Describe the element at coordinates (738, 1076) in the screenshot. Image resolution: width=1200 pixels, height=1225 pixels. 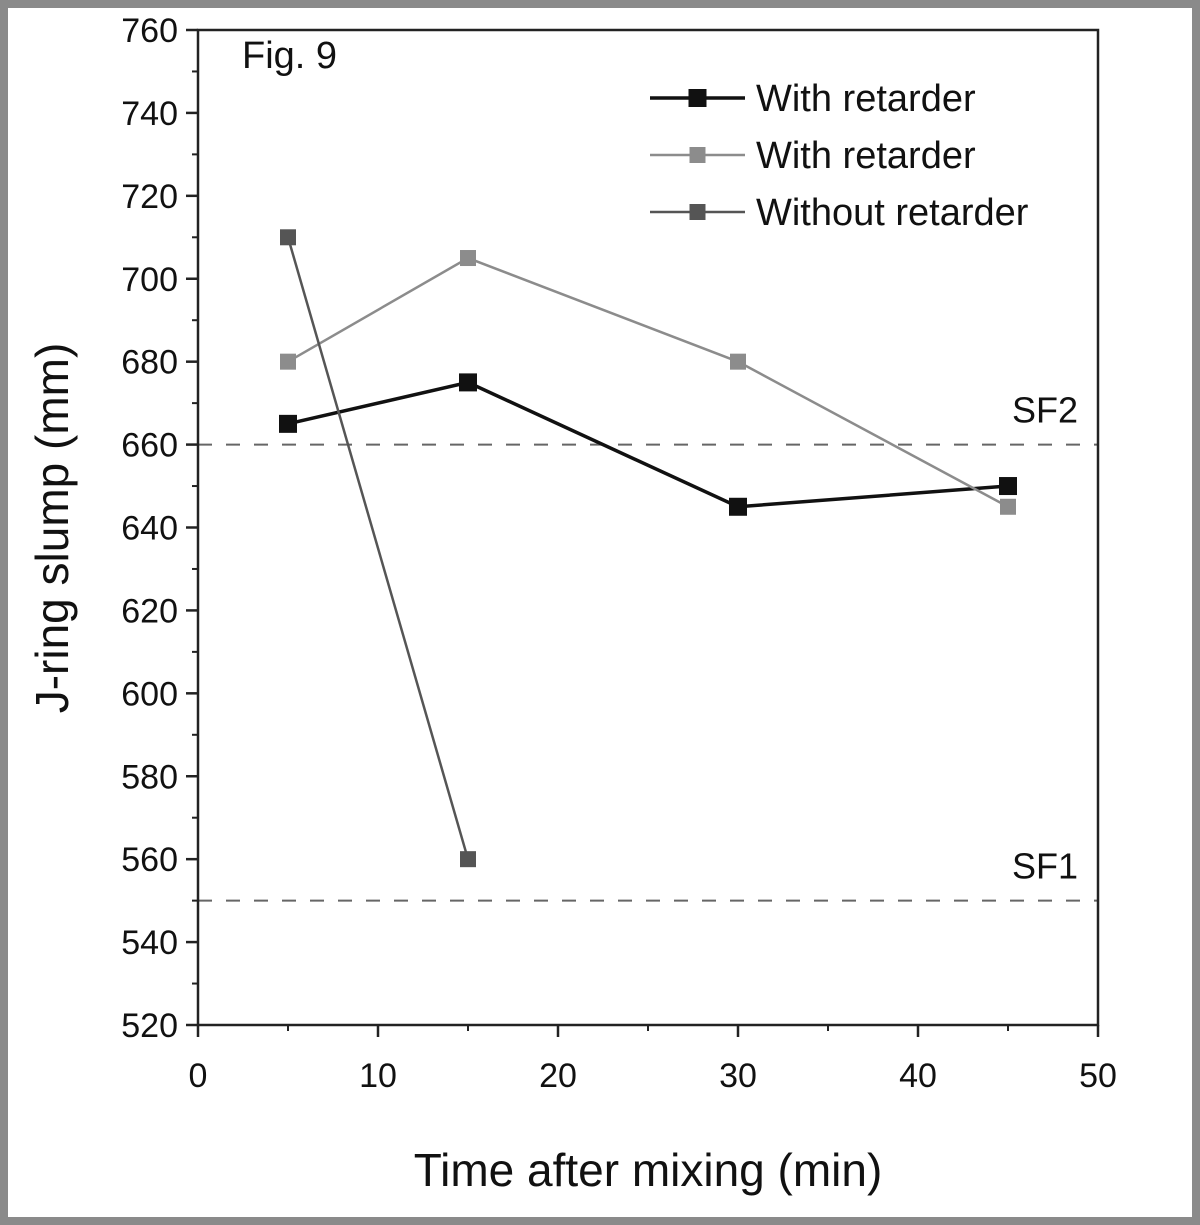
I see `x-tick-label: 30` at that location.